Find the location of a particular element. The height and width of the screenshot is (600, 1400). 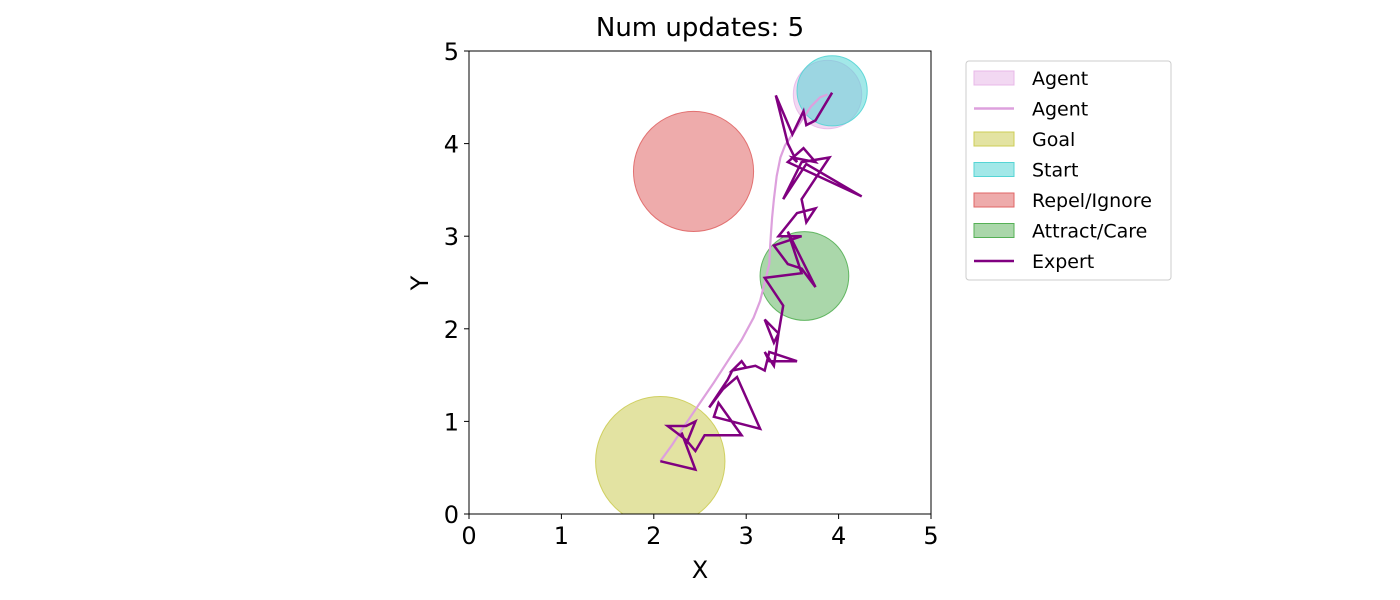

y-axis-ticks: 0 1 2 3 4 5 is located at coordinates (456, 283).